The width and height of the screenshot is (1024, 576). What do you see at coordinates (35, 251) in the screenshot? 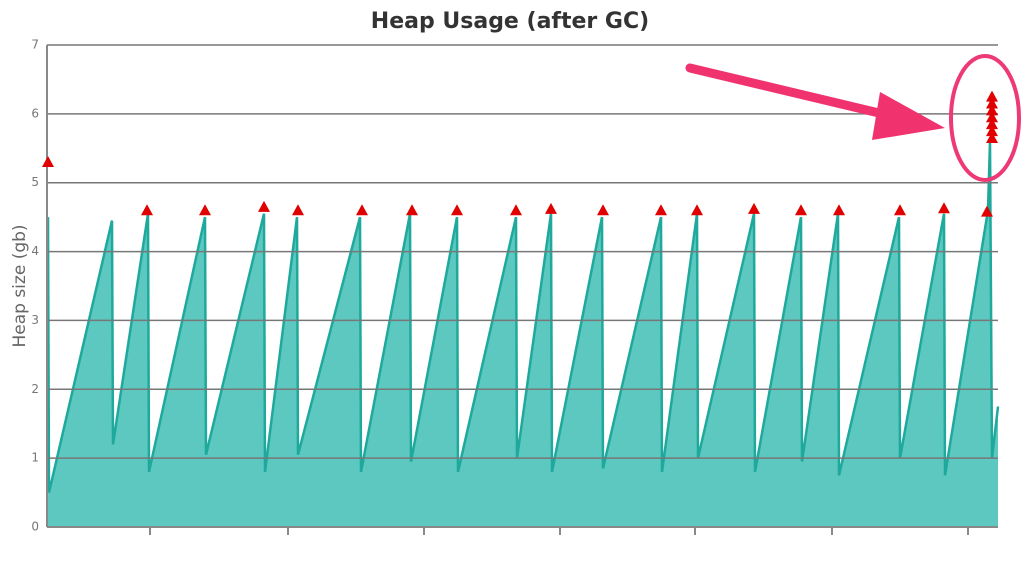
I see `y-tick-label: 4` at bounding box center [35, 251].